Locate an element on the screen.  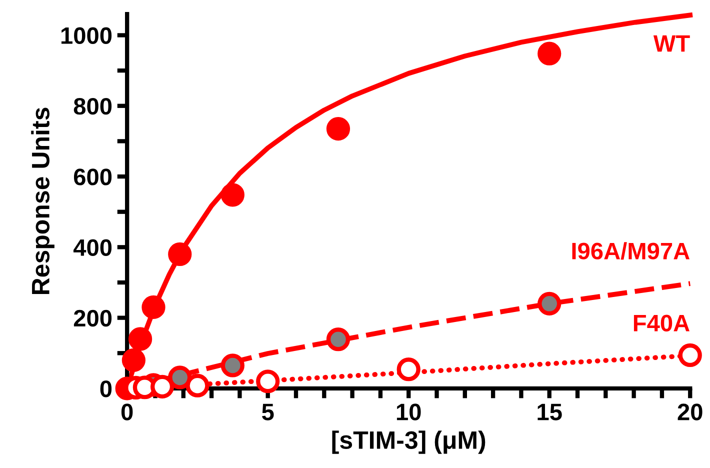
x-tick-label: 0 is located at coordinates (127, 412).